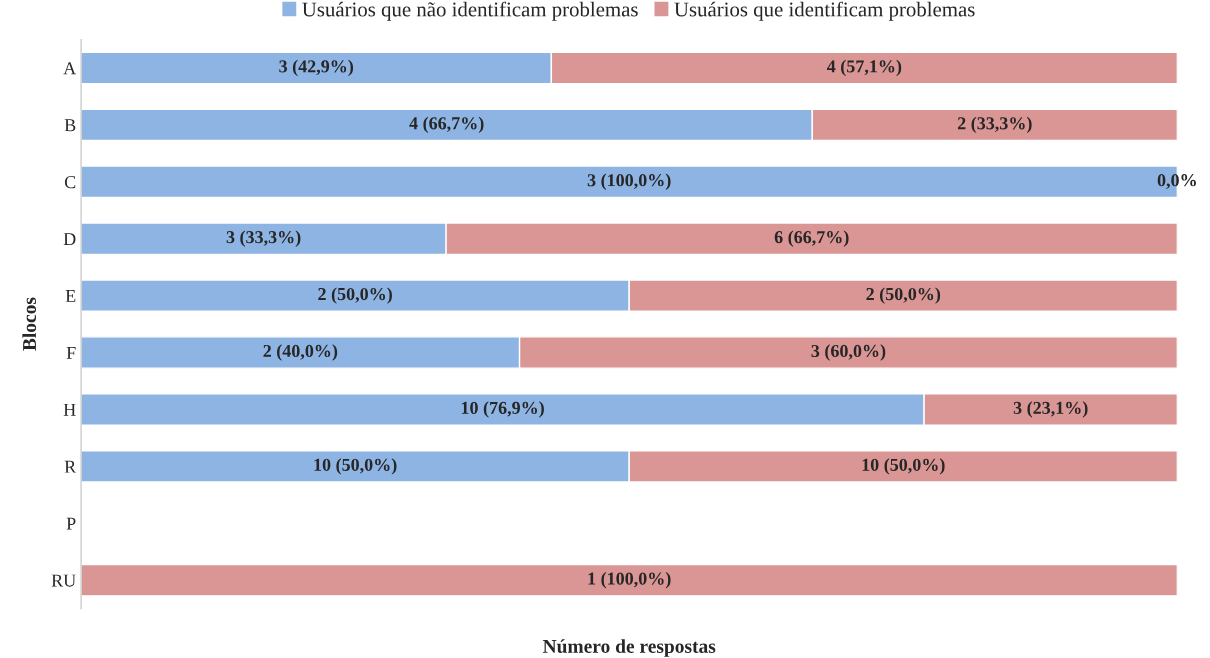  What do you see at coordinates (71, 352) in the screenshot?
I see `y-tick-label: F` at bounding box center [71, 352].